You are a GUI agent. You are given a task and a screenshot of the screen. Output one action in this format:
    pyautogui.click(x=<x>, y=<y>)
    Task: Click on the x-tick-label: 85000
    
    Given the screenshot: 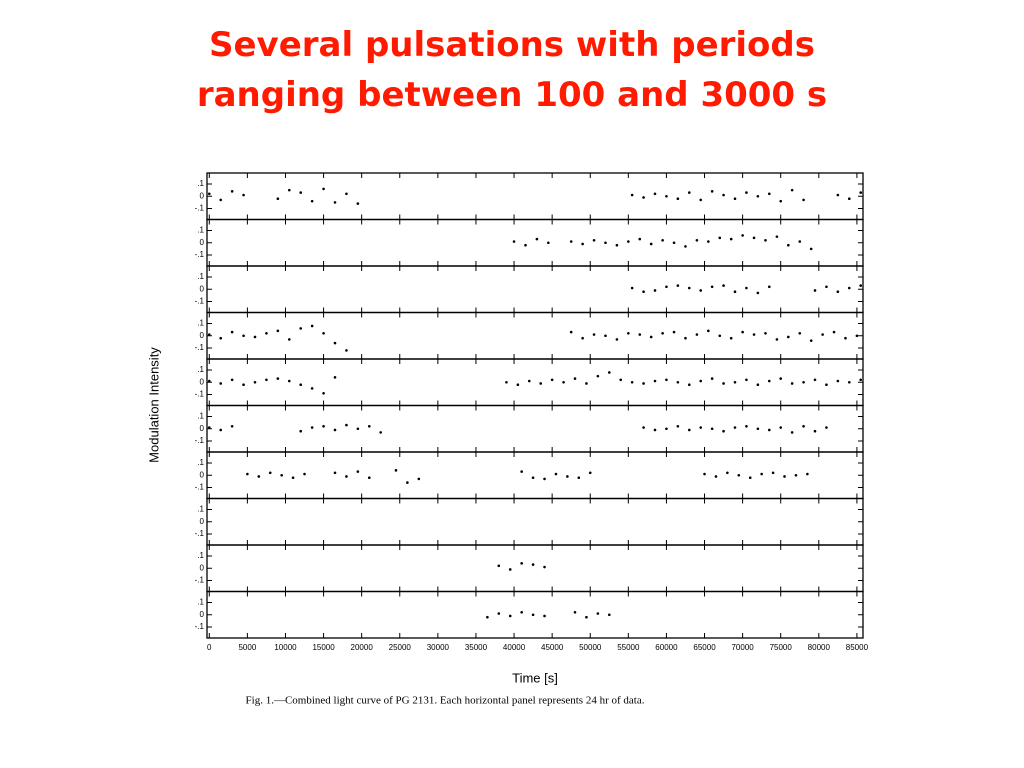 What is the action you would take?
    pyautogui.click(x=857, y=647)
    